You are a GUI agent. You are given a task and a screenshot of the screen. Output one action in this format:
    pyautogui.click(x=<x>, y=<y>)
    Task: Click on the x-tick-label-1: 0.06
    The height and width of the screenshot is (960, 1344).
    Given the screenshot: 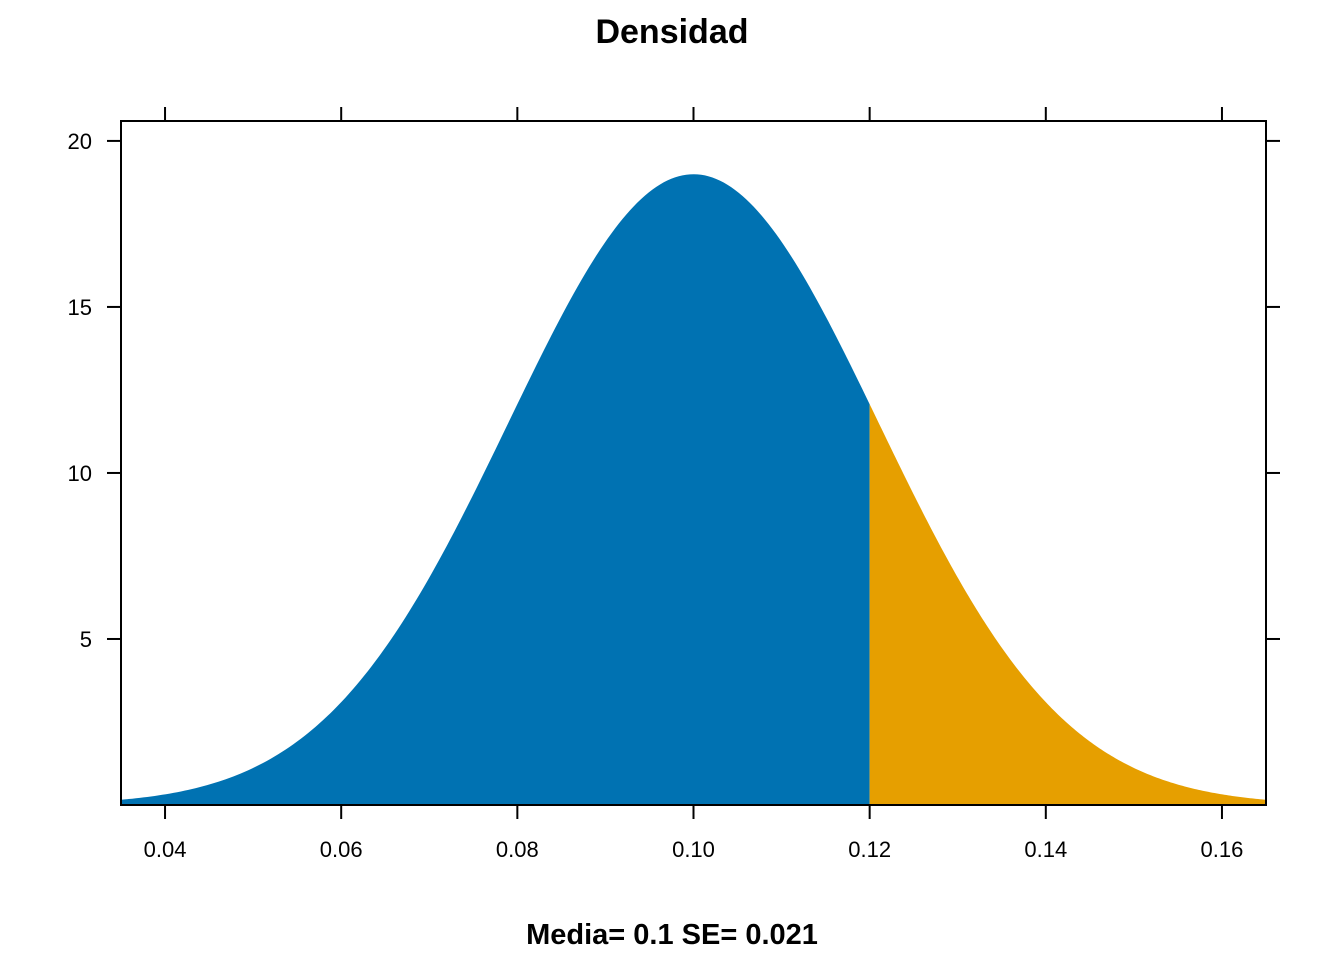 What is the action you would take?
    pyautogui.click(x=341, y=849)
    